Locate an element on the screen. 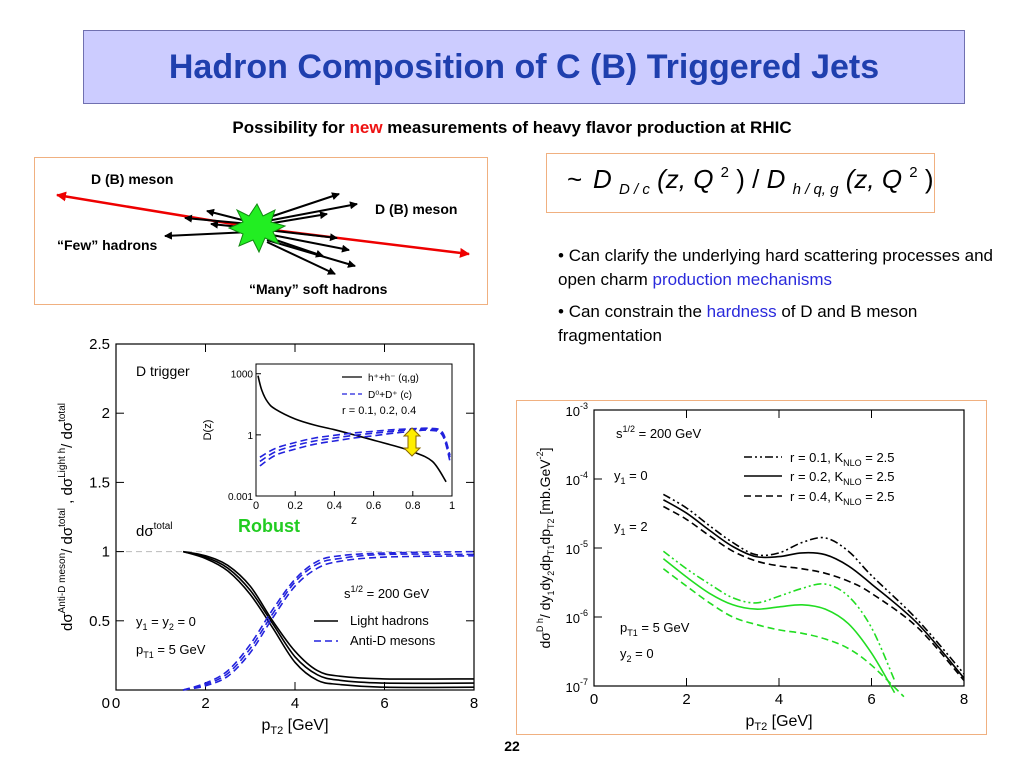  inset-legend-r: r = 0.1, 0.2, 0.4 is located at coordinates (379, 411).